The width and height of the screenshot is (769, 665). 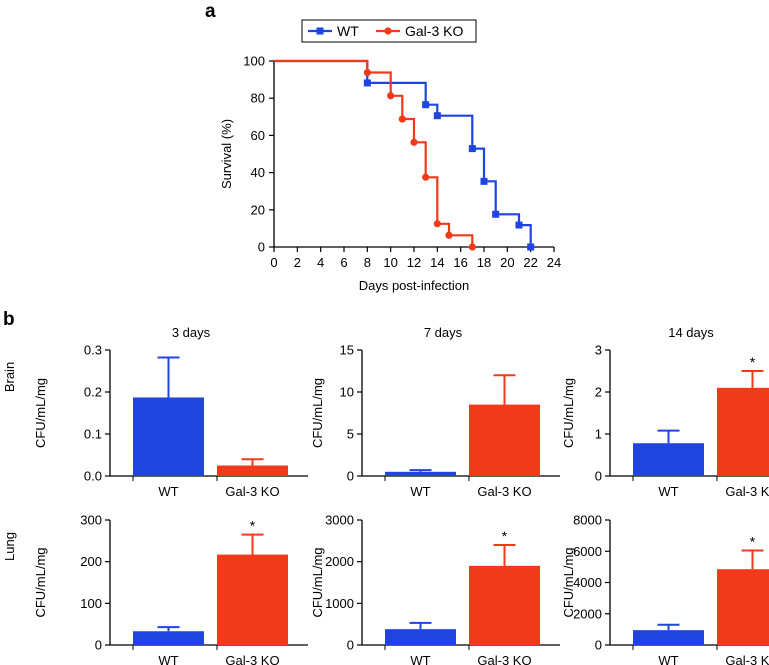 What do you see at coordinates (554, 262) in the screenshot?
I see `x-tick-label: 24` at bounding box center [554, 262].